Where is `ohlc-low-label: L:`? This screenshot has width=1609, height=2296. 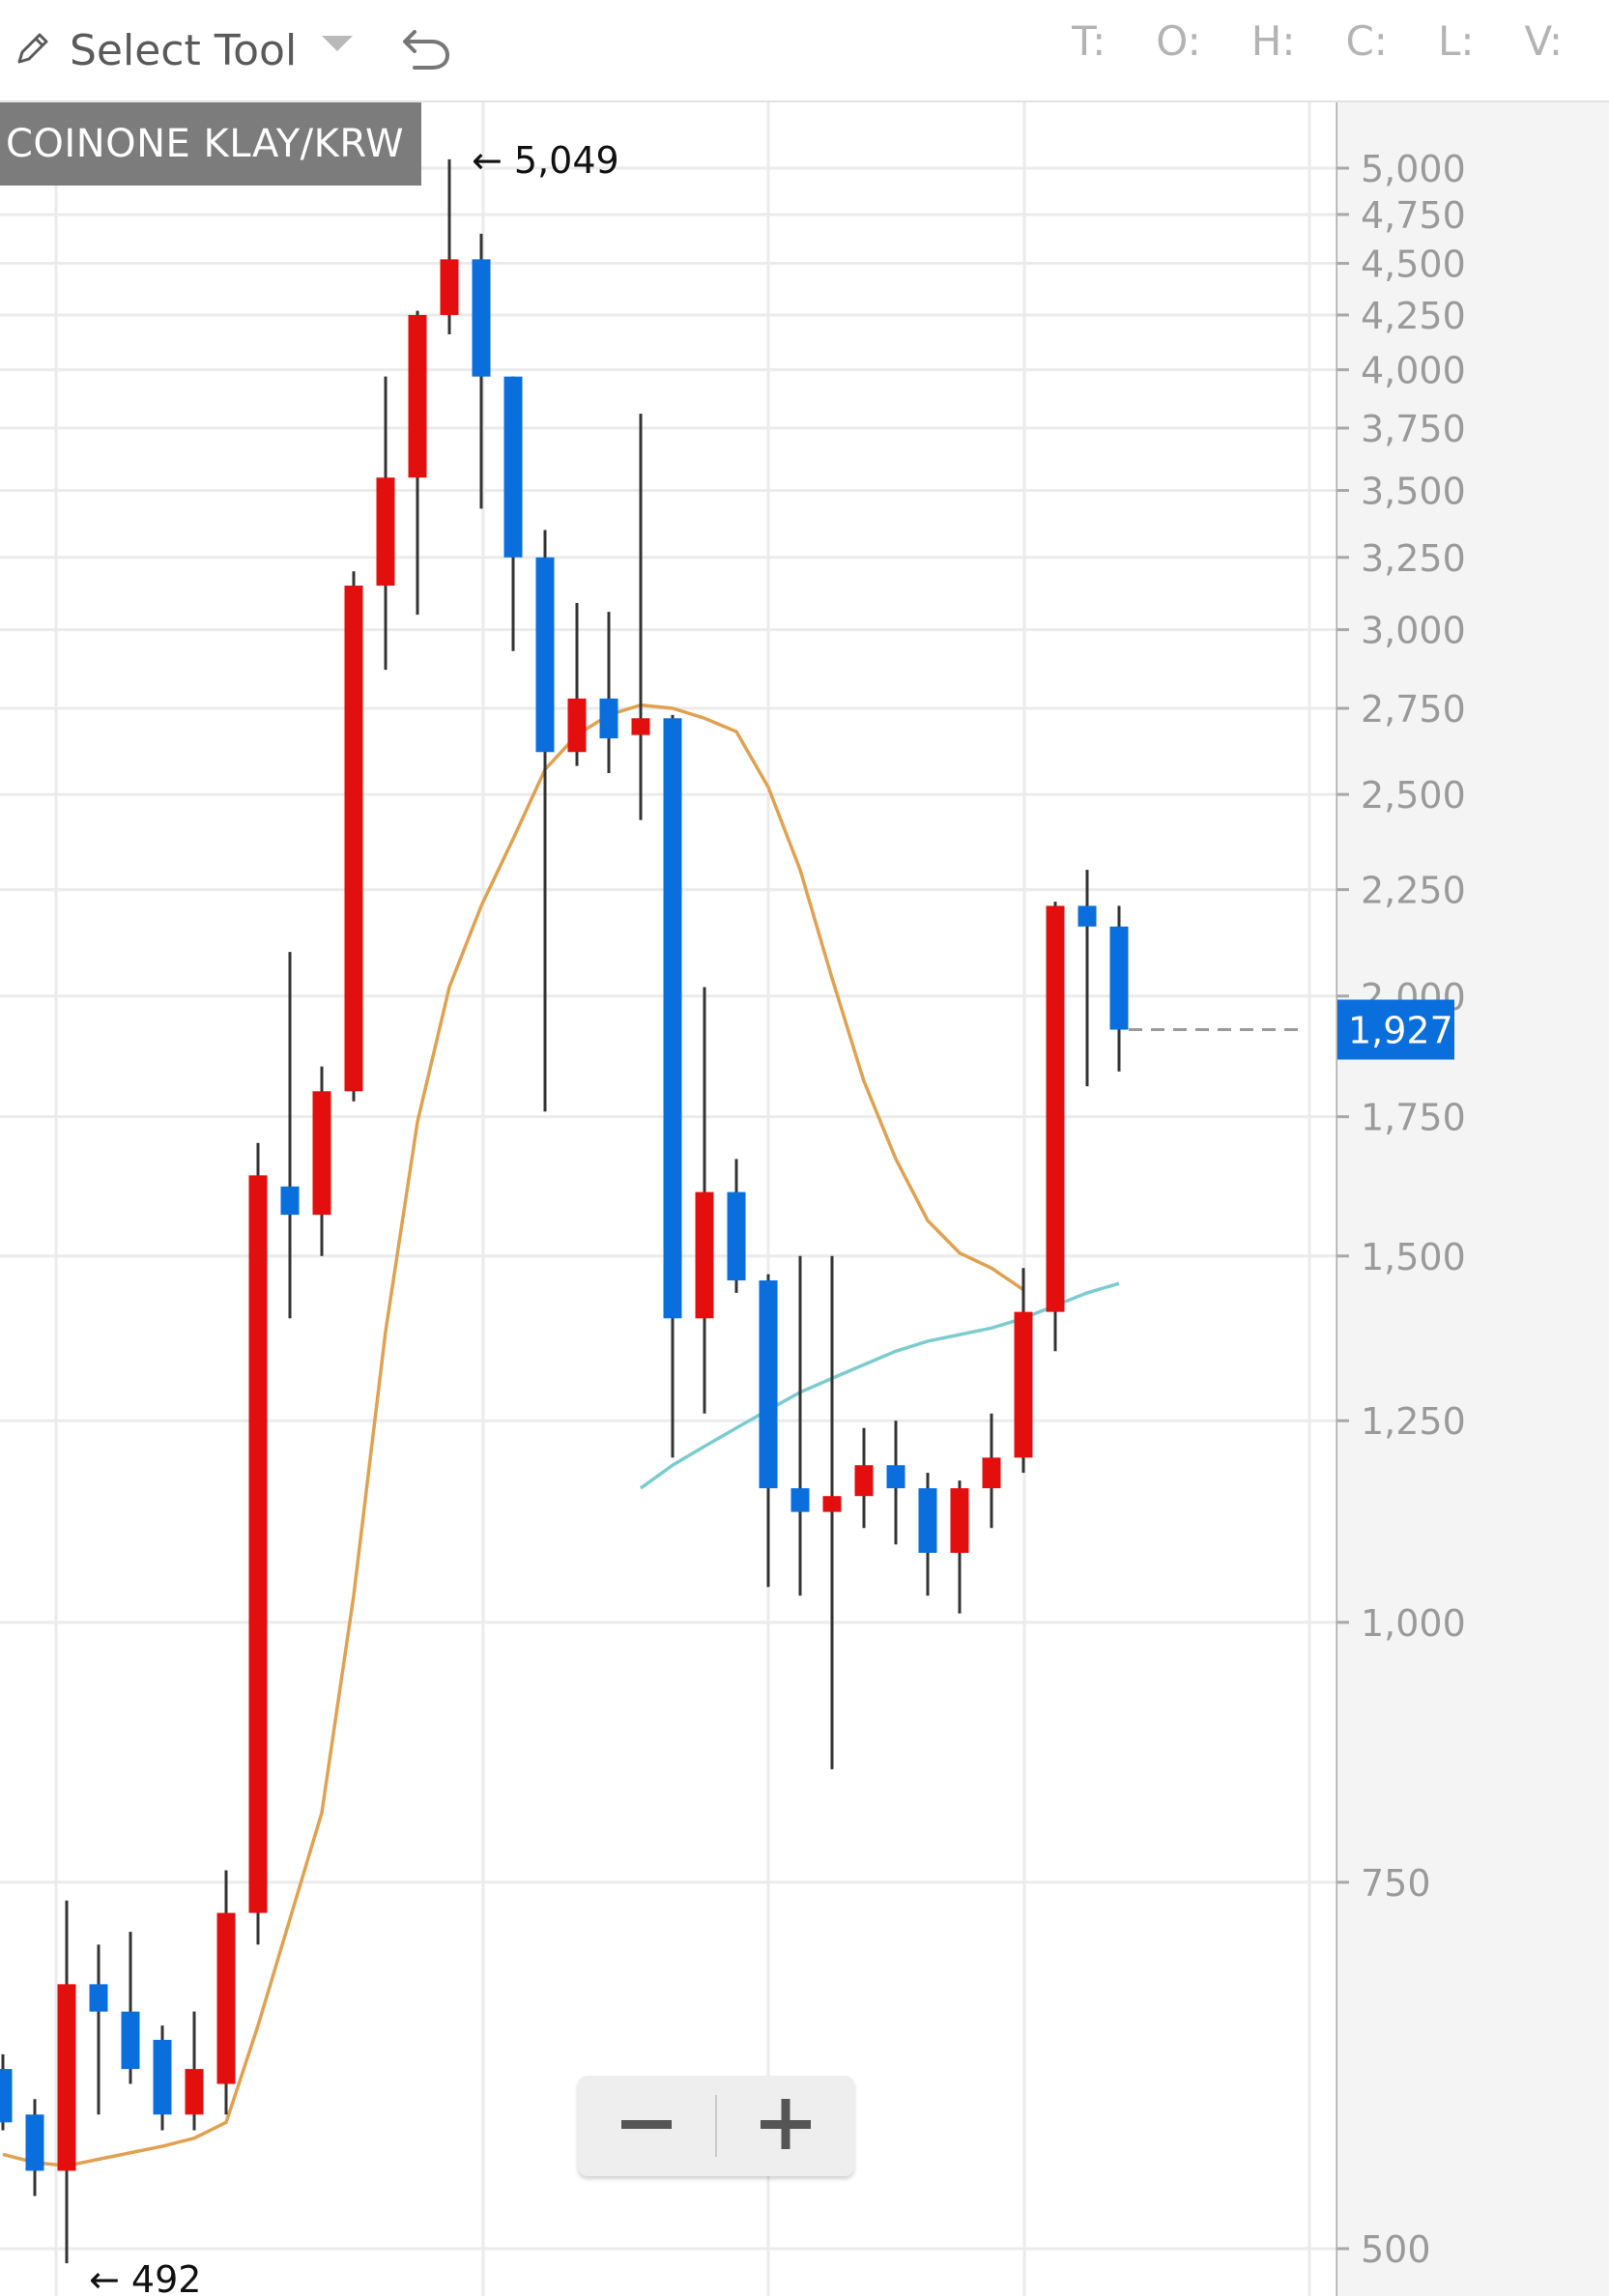
ohlc-low-label: L: is located at coordinates (1456, 41).